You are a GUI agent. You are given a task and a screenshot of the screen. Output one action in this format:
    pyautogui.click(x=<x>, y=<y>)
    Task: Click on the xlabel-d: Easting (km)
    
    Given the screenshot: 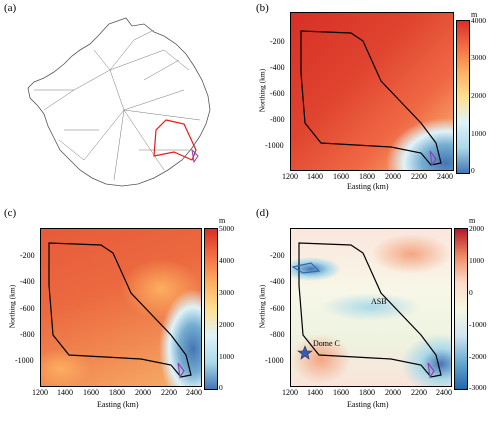 What is the action you would take?
    pyautogui.click(x=368, y=404)
    